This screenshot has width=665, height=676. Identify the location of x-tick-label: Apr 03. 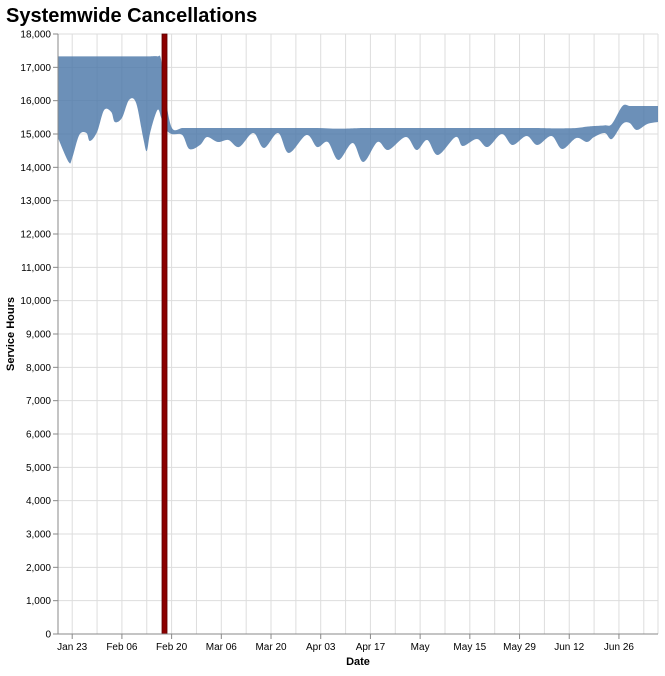
(321, 647).